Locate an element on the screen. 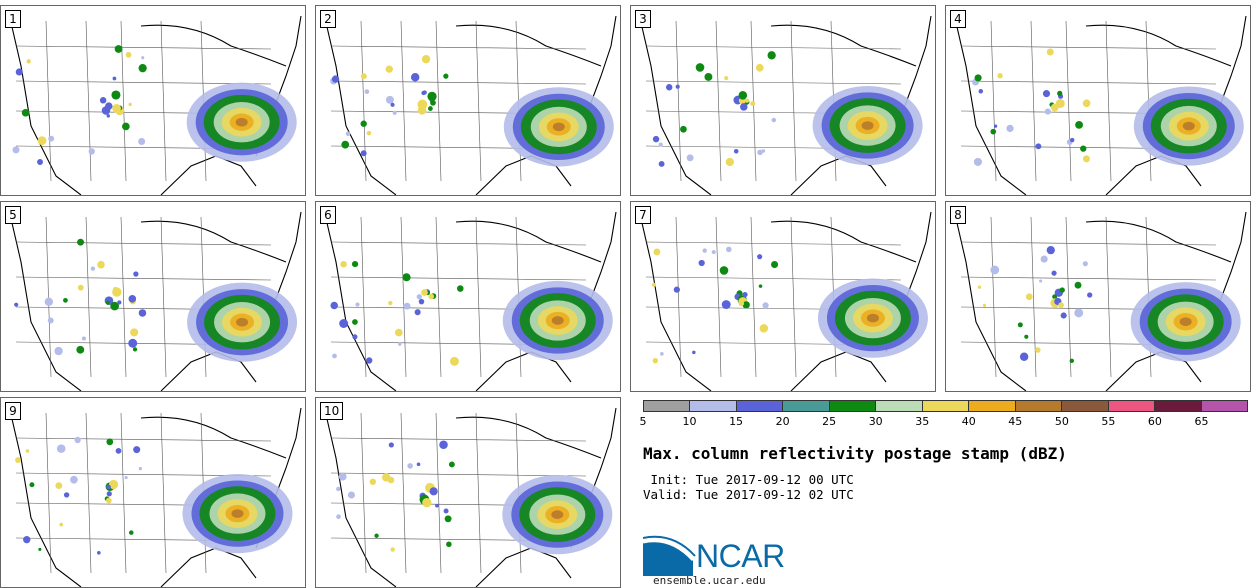 The height and width of the screenshot is (588, 1260). logo-wordmark: NCAR is located at coordinates (740, 556).